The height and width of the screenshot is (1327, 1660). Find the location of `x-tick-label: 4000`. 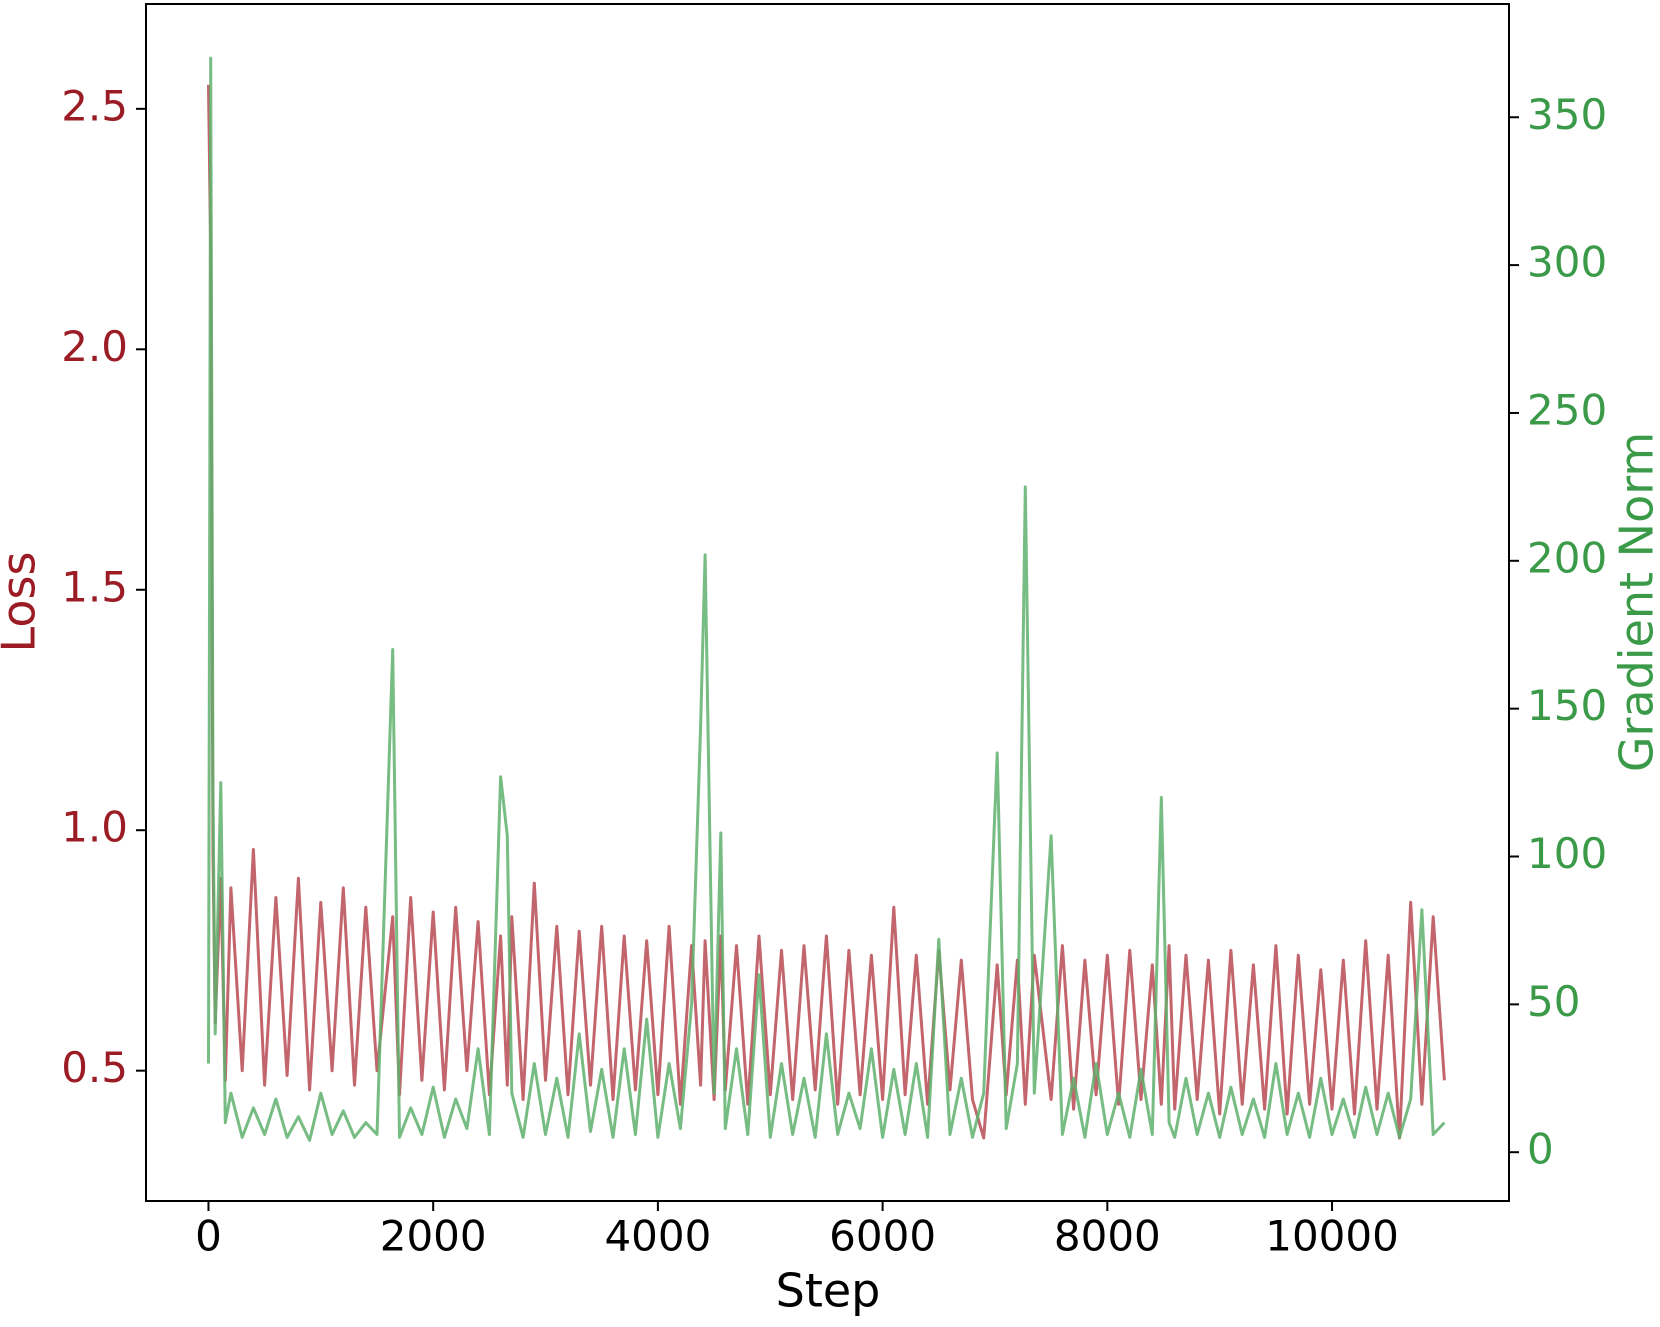

x-tick-label: 4000 is located at coordinates (657, 1236).